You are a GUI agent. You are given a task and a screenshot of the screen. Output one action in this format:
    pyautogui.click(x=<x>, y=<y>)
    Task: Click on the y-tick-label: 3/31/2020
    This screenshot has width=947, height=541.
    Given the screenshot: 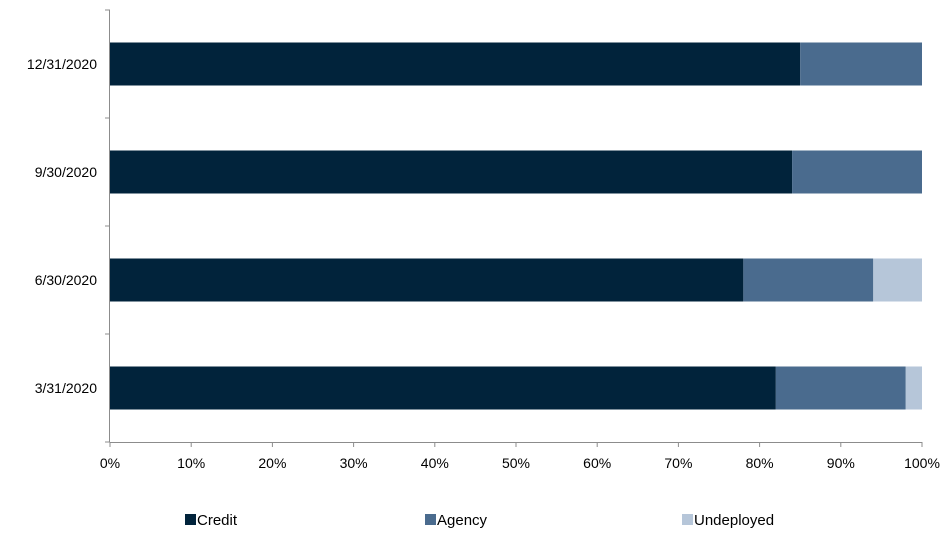 What is the action you would take?
    pyautogui.click(x=66, y=388)
    